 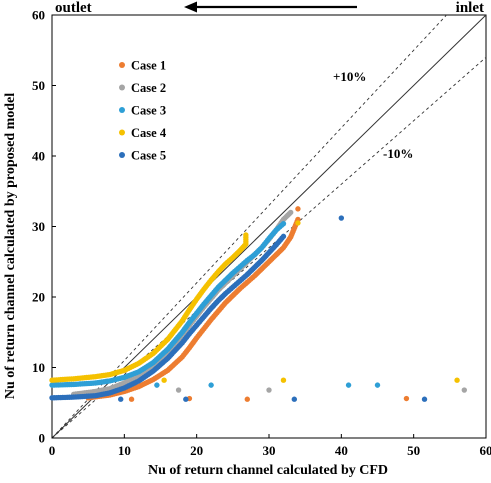 I want to click on legend: Case 1 Case 2 Case 3 Case 4 Case 5, so click(x=143, y=111).